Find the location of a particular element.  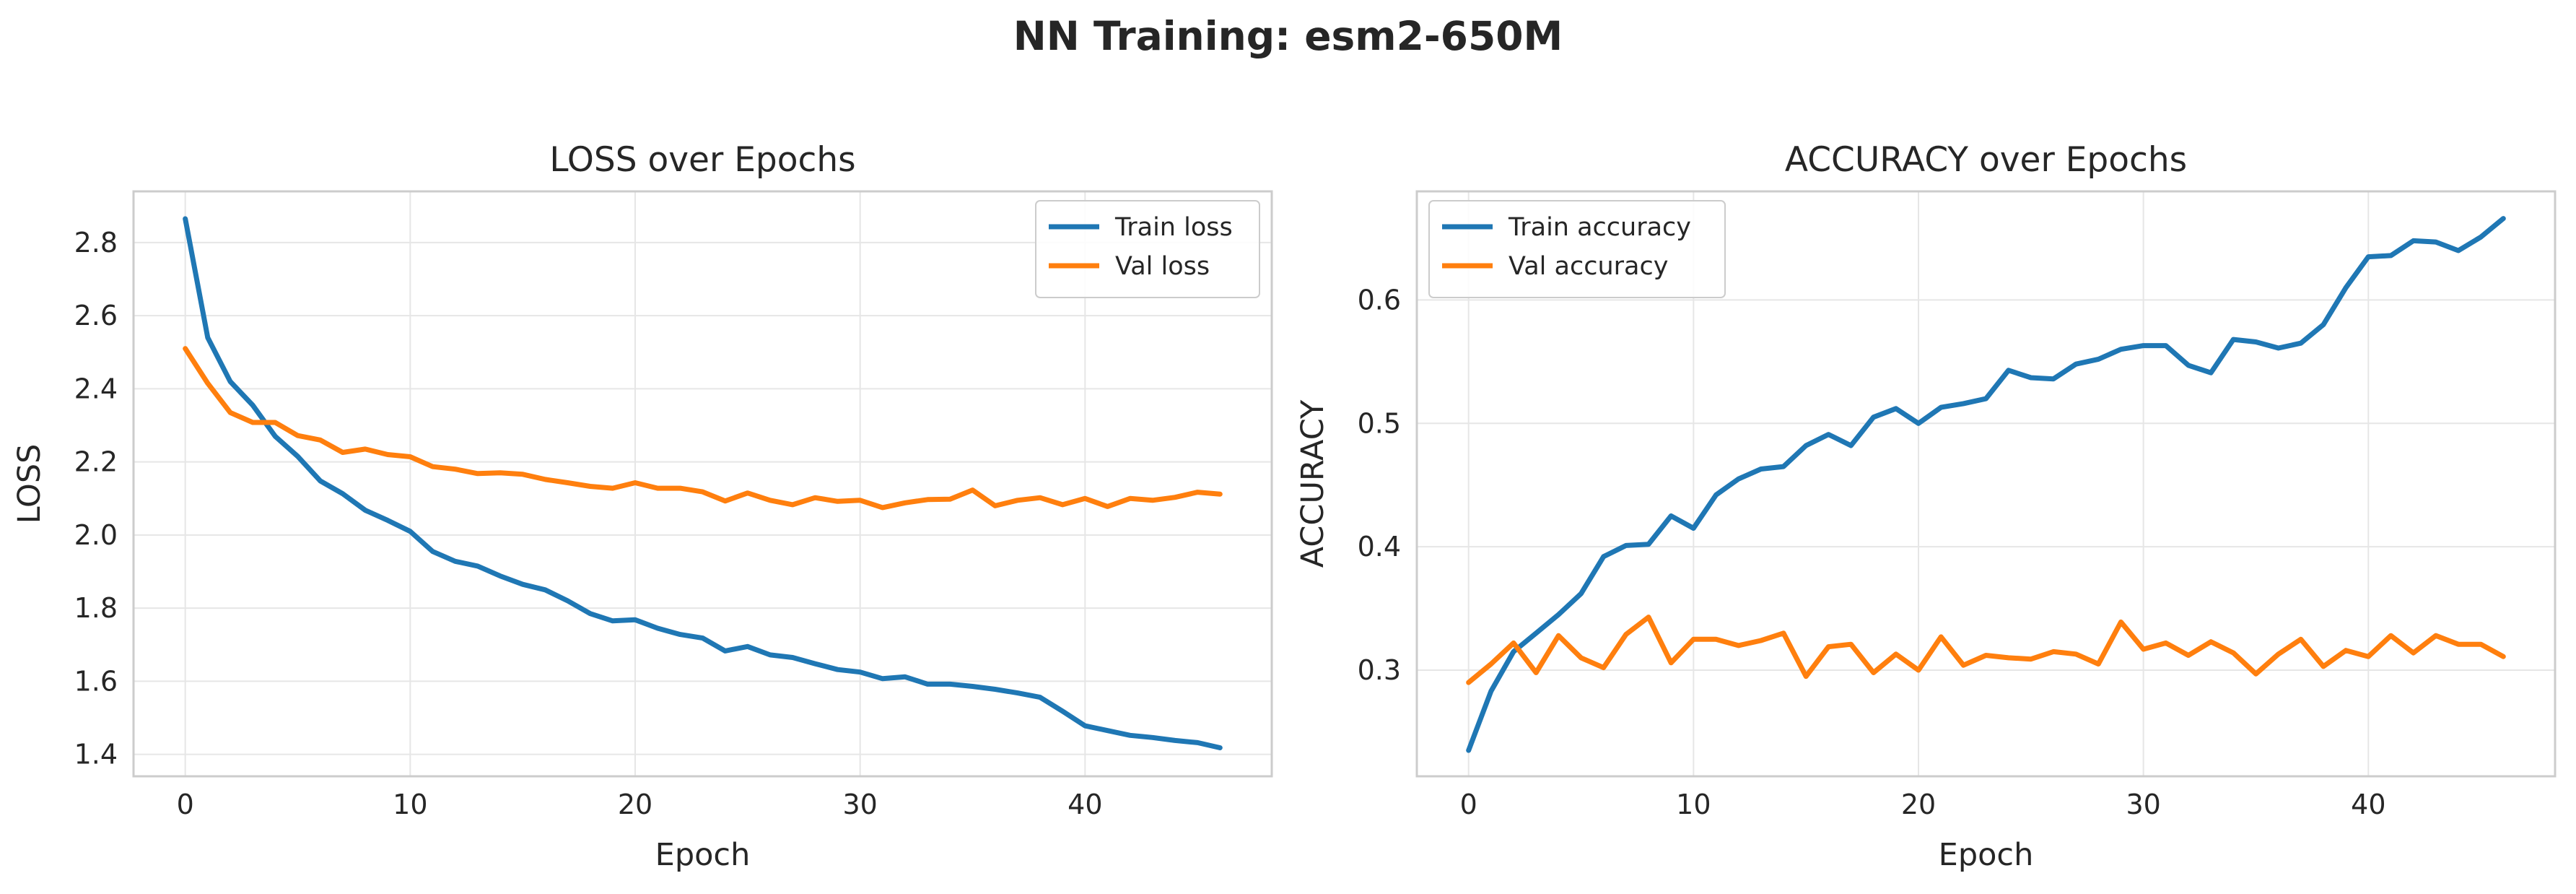

chart-title: LOSS over Epochs is located at coordinates (702, 160).